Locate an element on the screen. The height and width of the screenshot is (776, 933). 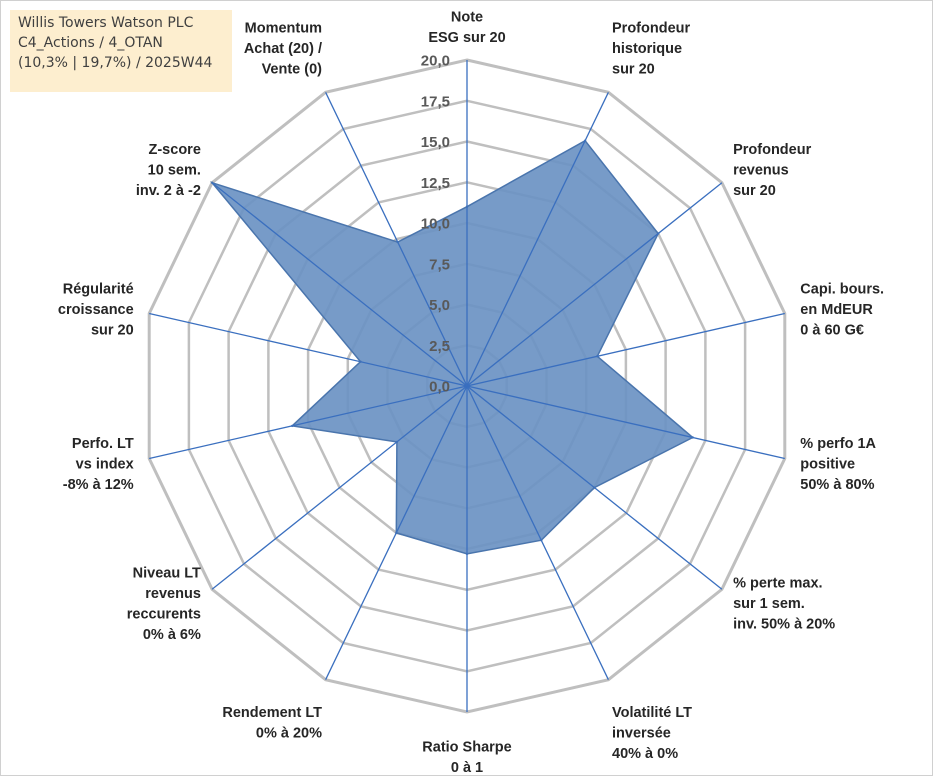
tick-label: 10,0 is located at coordinates (435, 224).